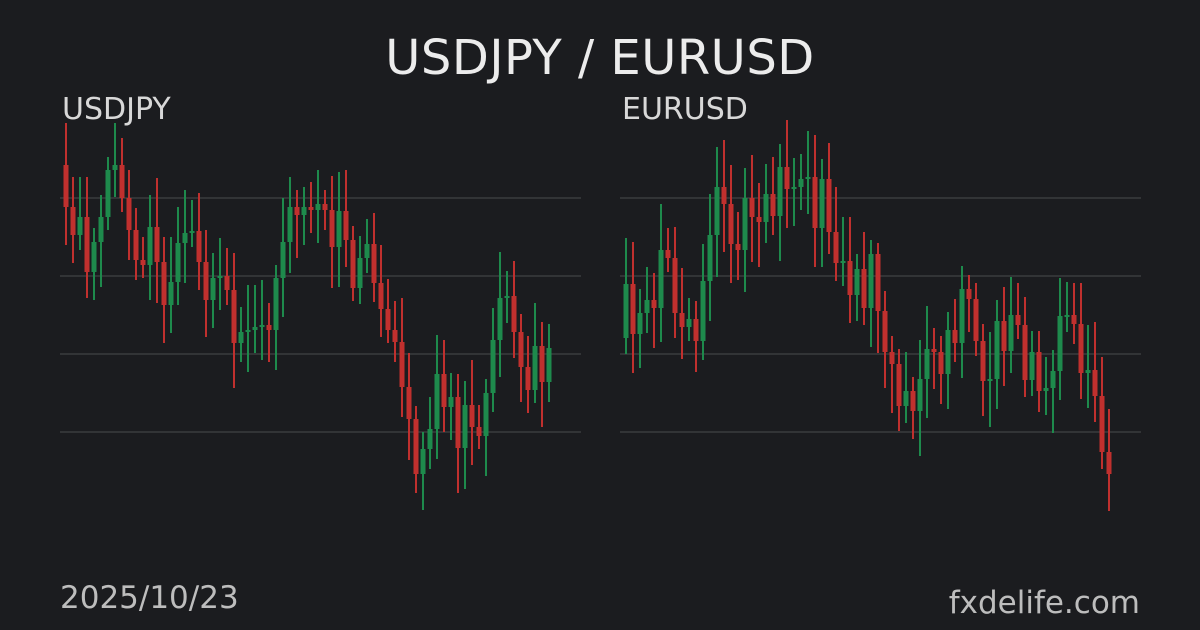  Describe the element at coordinates (1044, 603) in the screenshot. I see `brand-logo-text: fxdelife.com` at that location.